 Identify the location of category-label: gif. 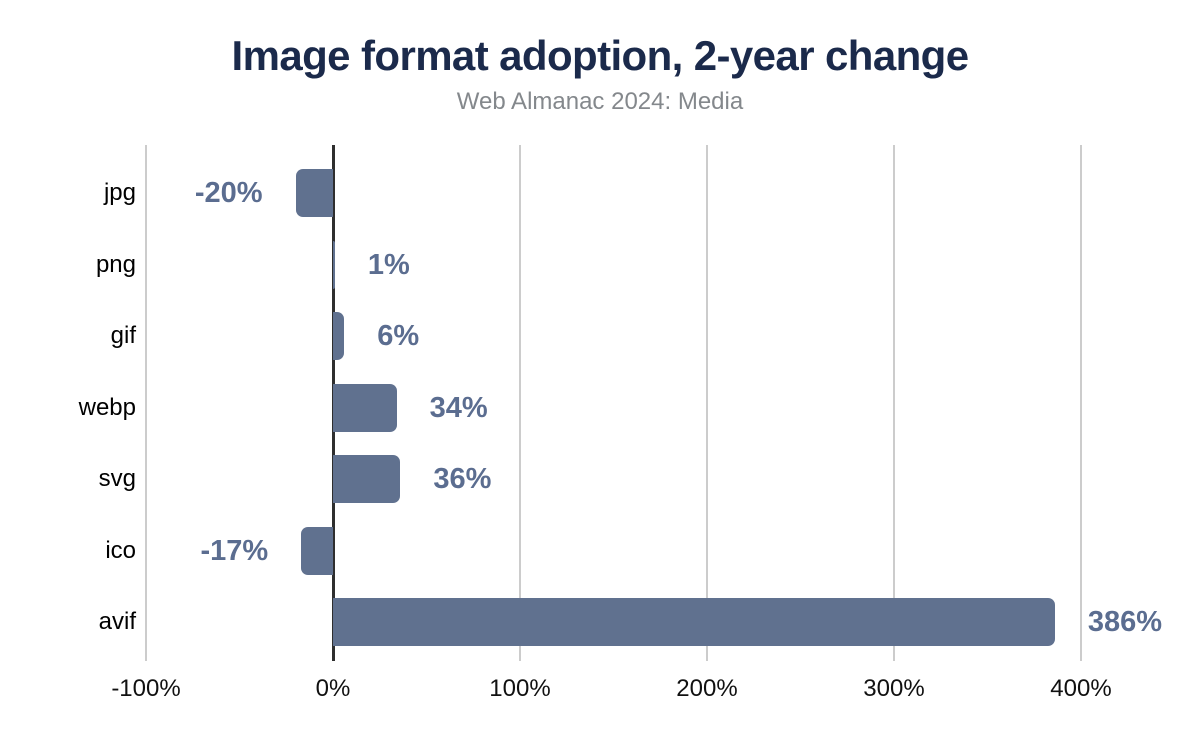
(123, 335).